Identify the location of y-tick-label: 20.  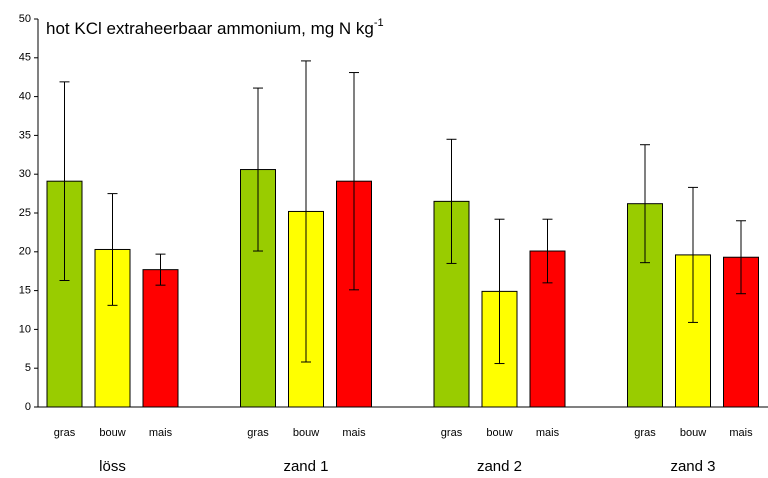
(25, 252).